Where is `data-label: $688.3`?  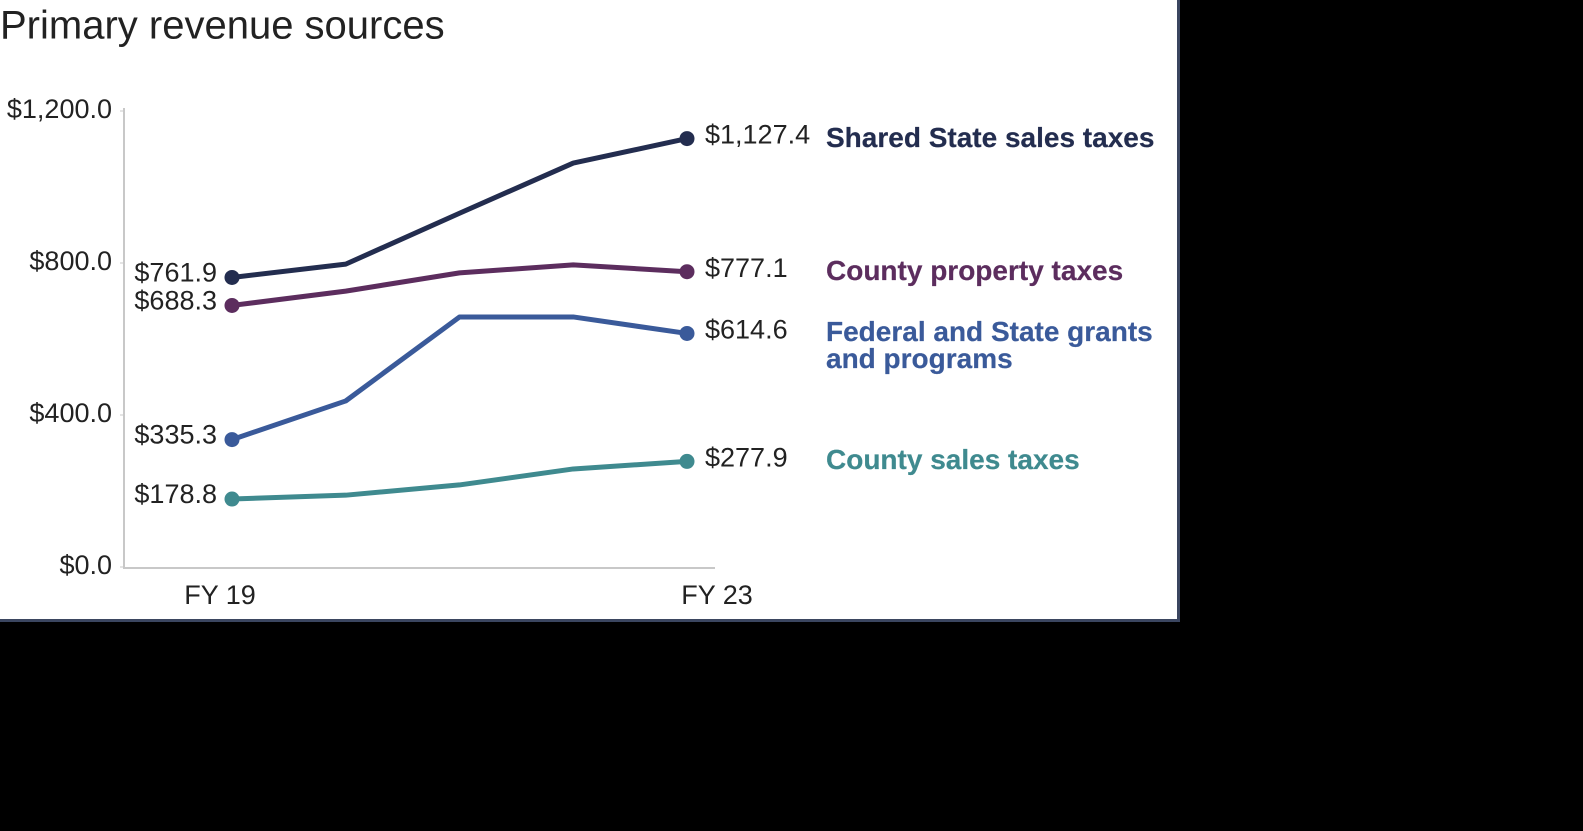 data-label: $688.3 is located at coordinates (175, 301).